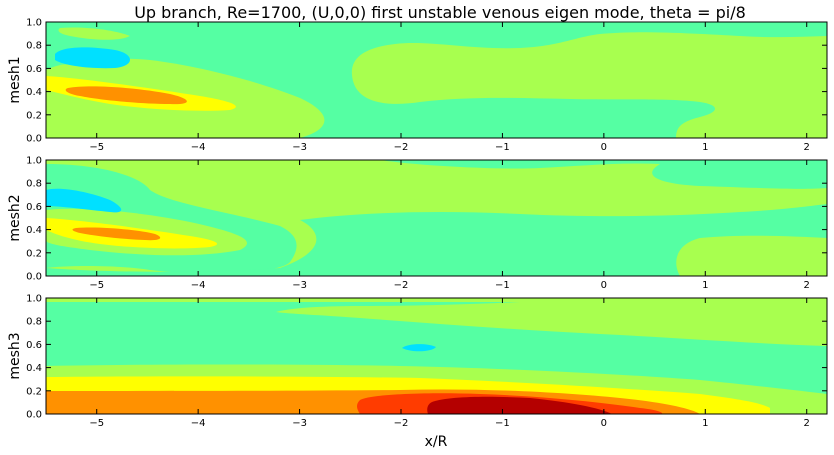 This screenshot has height=455, width=834. What do you see at coordinates (15, 79) in the screenshot?
I see `mesh1-ylabel: mesh1` at bounding box center [15, 79].